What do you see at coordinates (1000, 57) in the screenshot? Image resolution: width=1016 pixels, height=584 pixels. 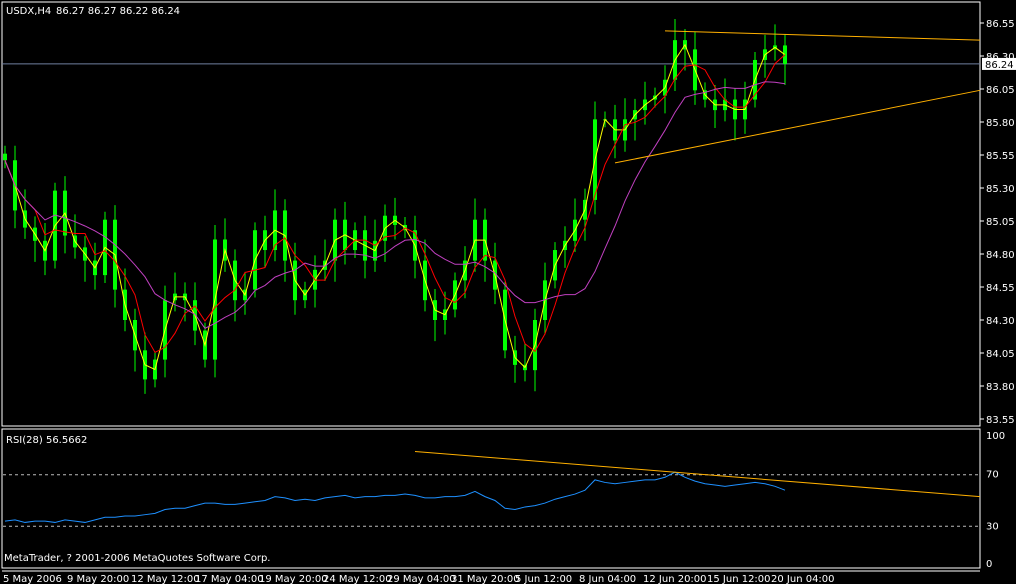 I see `price-tick-label: 86.30` at bounding box center [1000, 57].